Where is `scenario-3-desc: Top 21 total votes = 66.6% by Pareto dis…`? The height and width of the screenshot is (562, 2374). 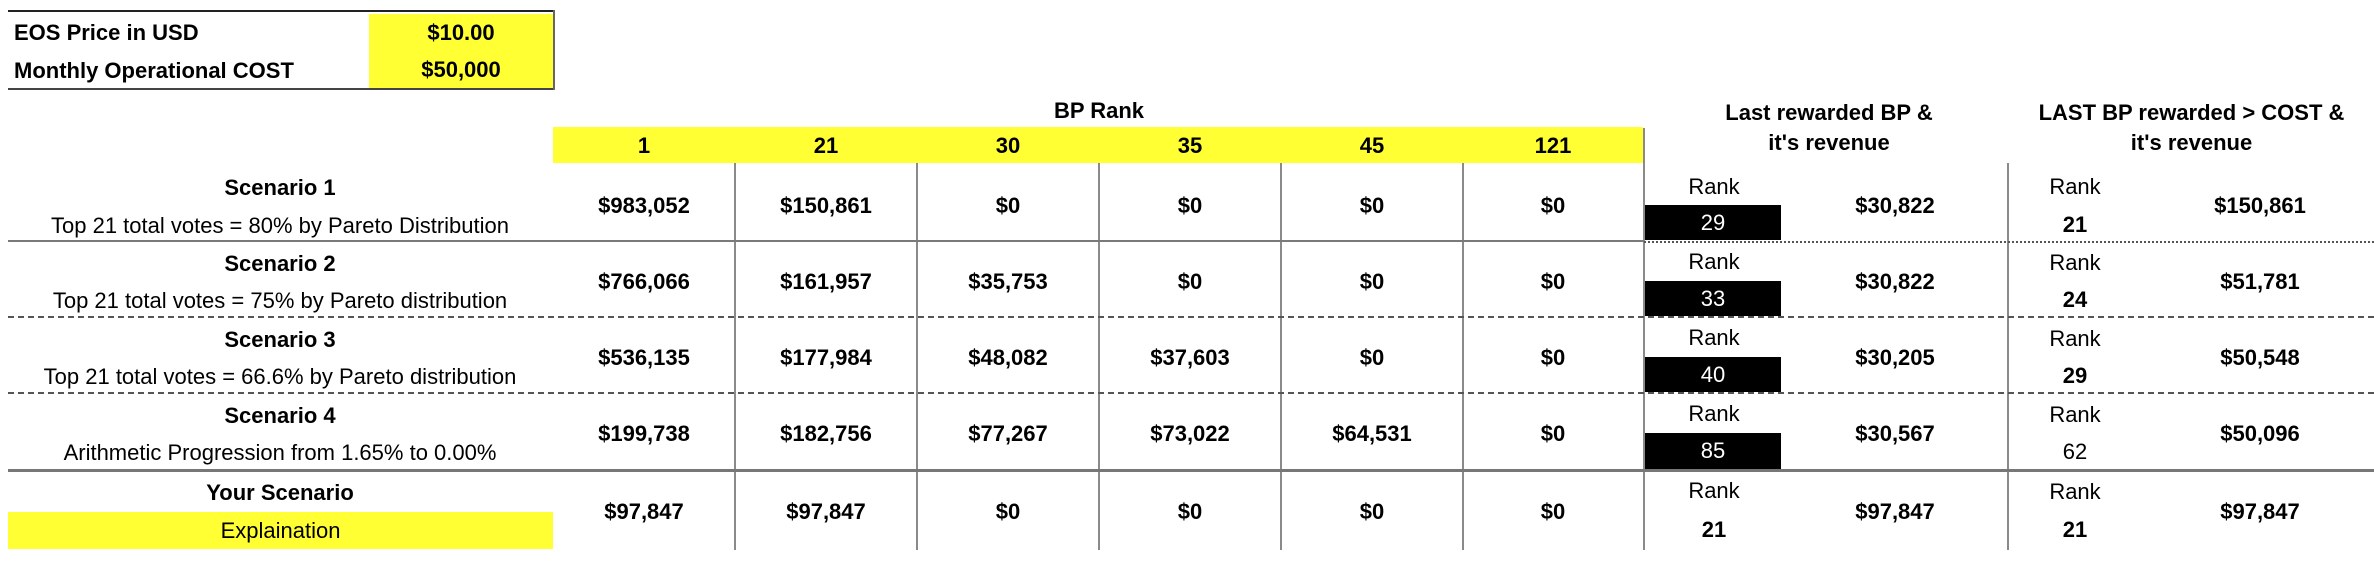 scenario-3-desc: Top 21 total votes = 66.6% by Pareto dis… is located at coordinates (280, 376).